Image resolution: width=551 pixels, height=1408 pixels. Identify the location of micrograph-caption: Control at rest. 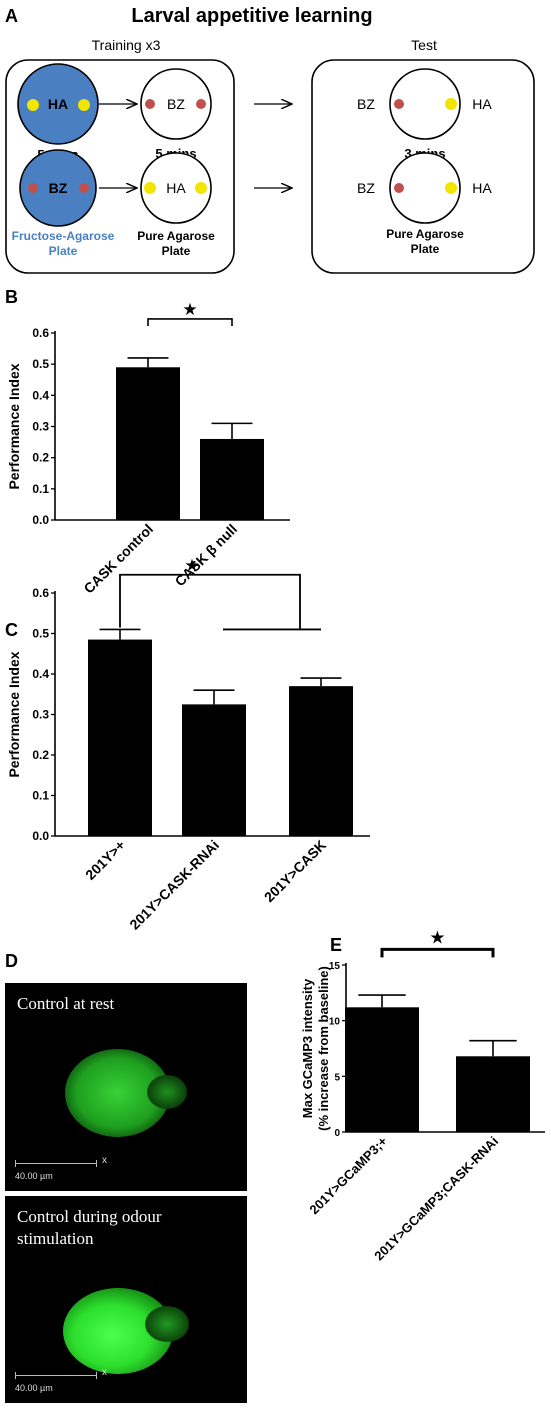
(66, 1003).